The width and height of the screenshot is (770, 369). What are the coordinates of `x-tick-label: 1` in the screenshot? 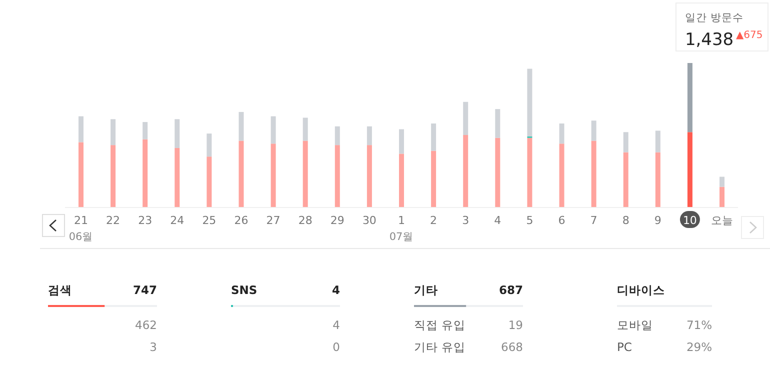 It's located at (401, 220).